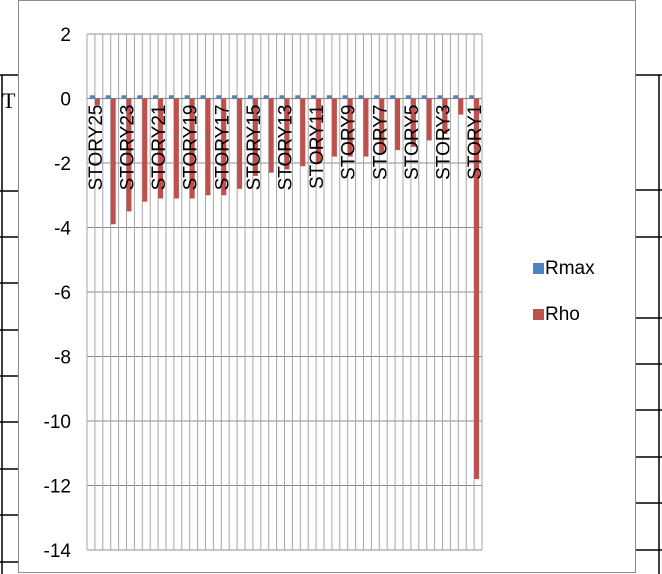  What do you see at coordinates (445, 116) in the screenshot?
I see `bar-rho-story3` at bounding box center [445, 116].